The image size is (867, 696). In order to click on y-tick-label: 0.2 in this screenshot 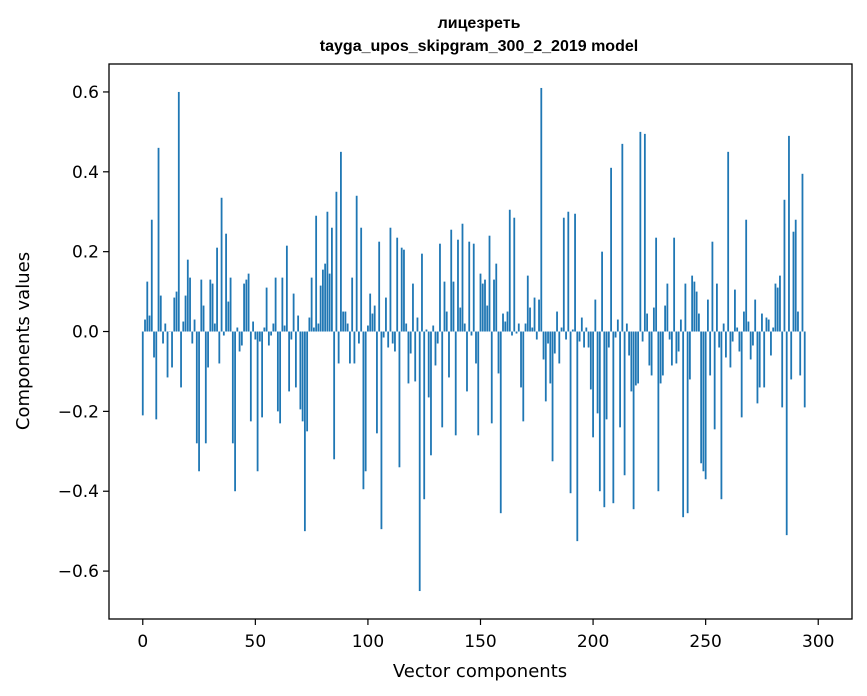, I will do `click(85, 253)`.